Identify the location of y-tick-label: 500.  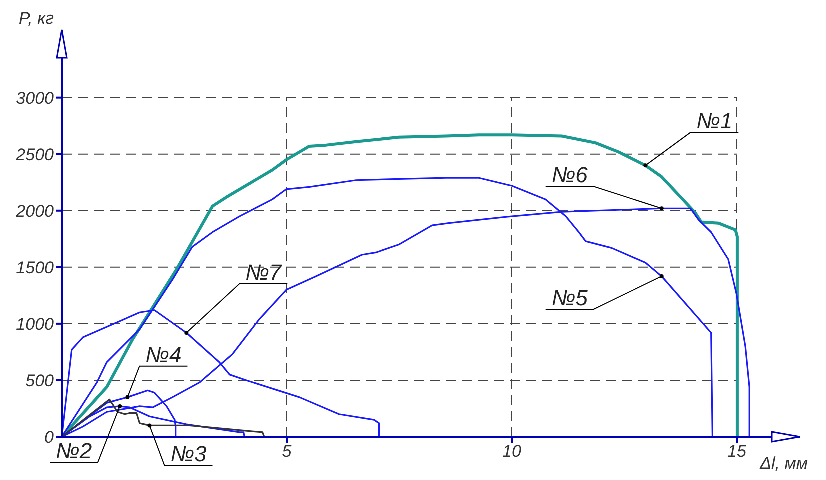
(40, 381).